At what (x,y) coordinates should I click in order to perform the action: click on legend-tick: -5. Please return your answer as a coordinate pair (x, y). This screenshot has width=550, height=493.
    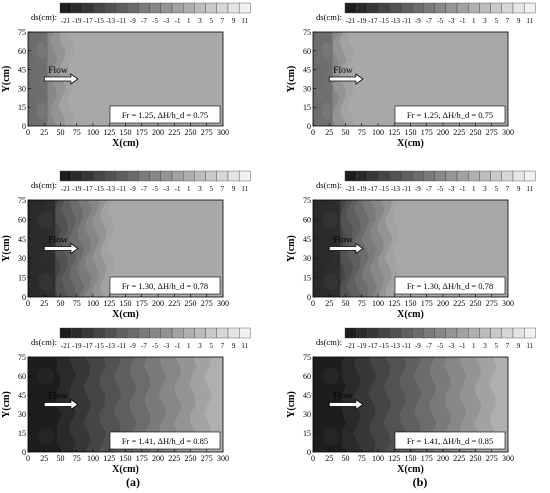
    Looking at the image, I should click on (155, 21).